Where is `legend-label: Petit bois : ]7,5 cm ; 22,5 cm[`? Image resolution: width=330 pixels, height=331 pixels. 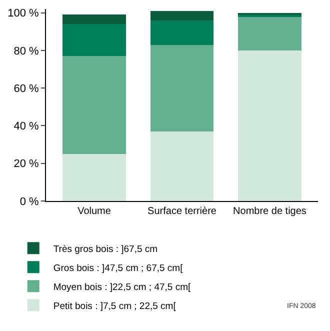
legend-label: Petit bois : ]7,5 cm ; 22,5 cm[ is located at coordinates (114, 306).